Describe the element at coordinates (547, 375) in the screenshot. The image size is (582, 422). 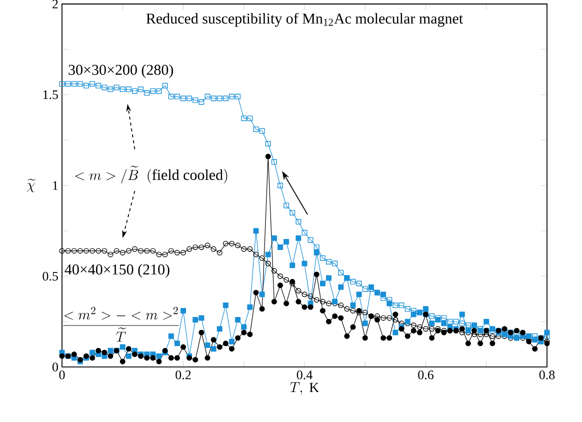
I see `x-tick-label: 0.8` at that location.